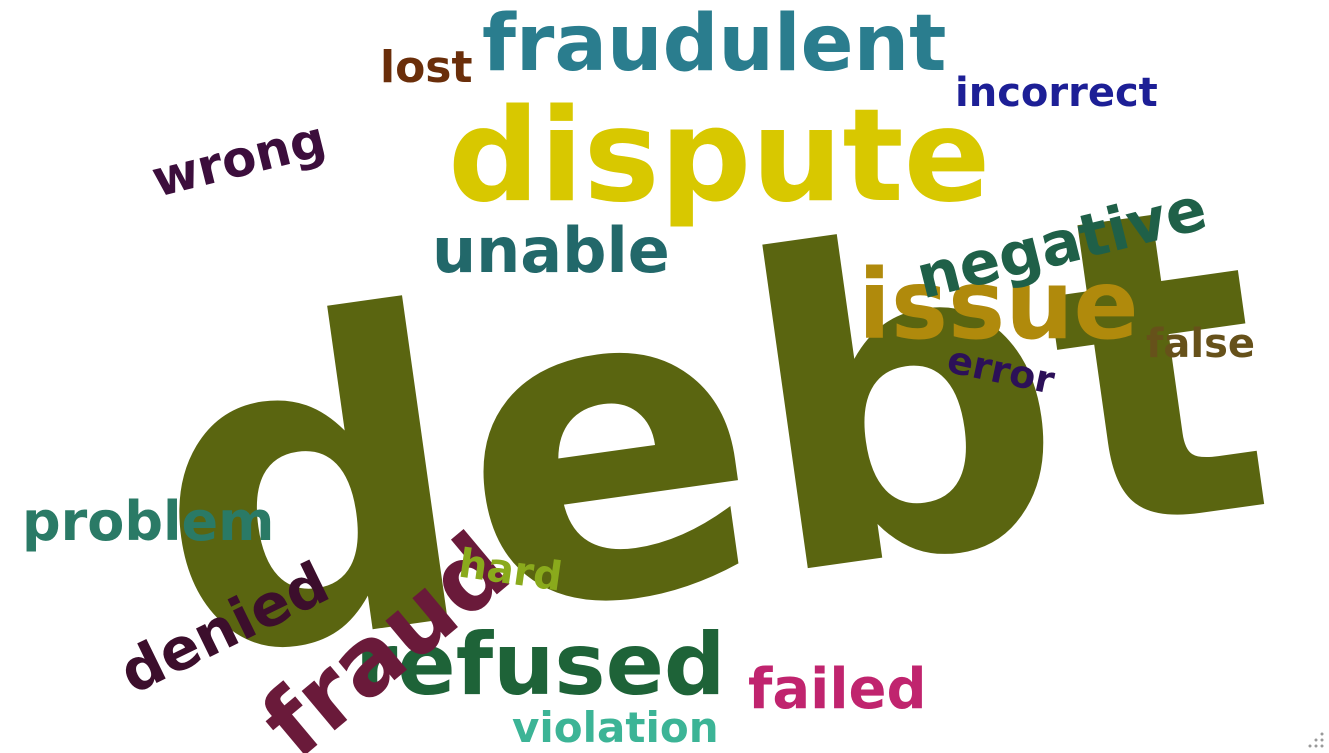 The width and height of the screenshot is (1329, 753). What do you see at coordinates (540, 665) in the screenshot?
I see `word-refused: refused` at bounding box center [540, 665].